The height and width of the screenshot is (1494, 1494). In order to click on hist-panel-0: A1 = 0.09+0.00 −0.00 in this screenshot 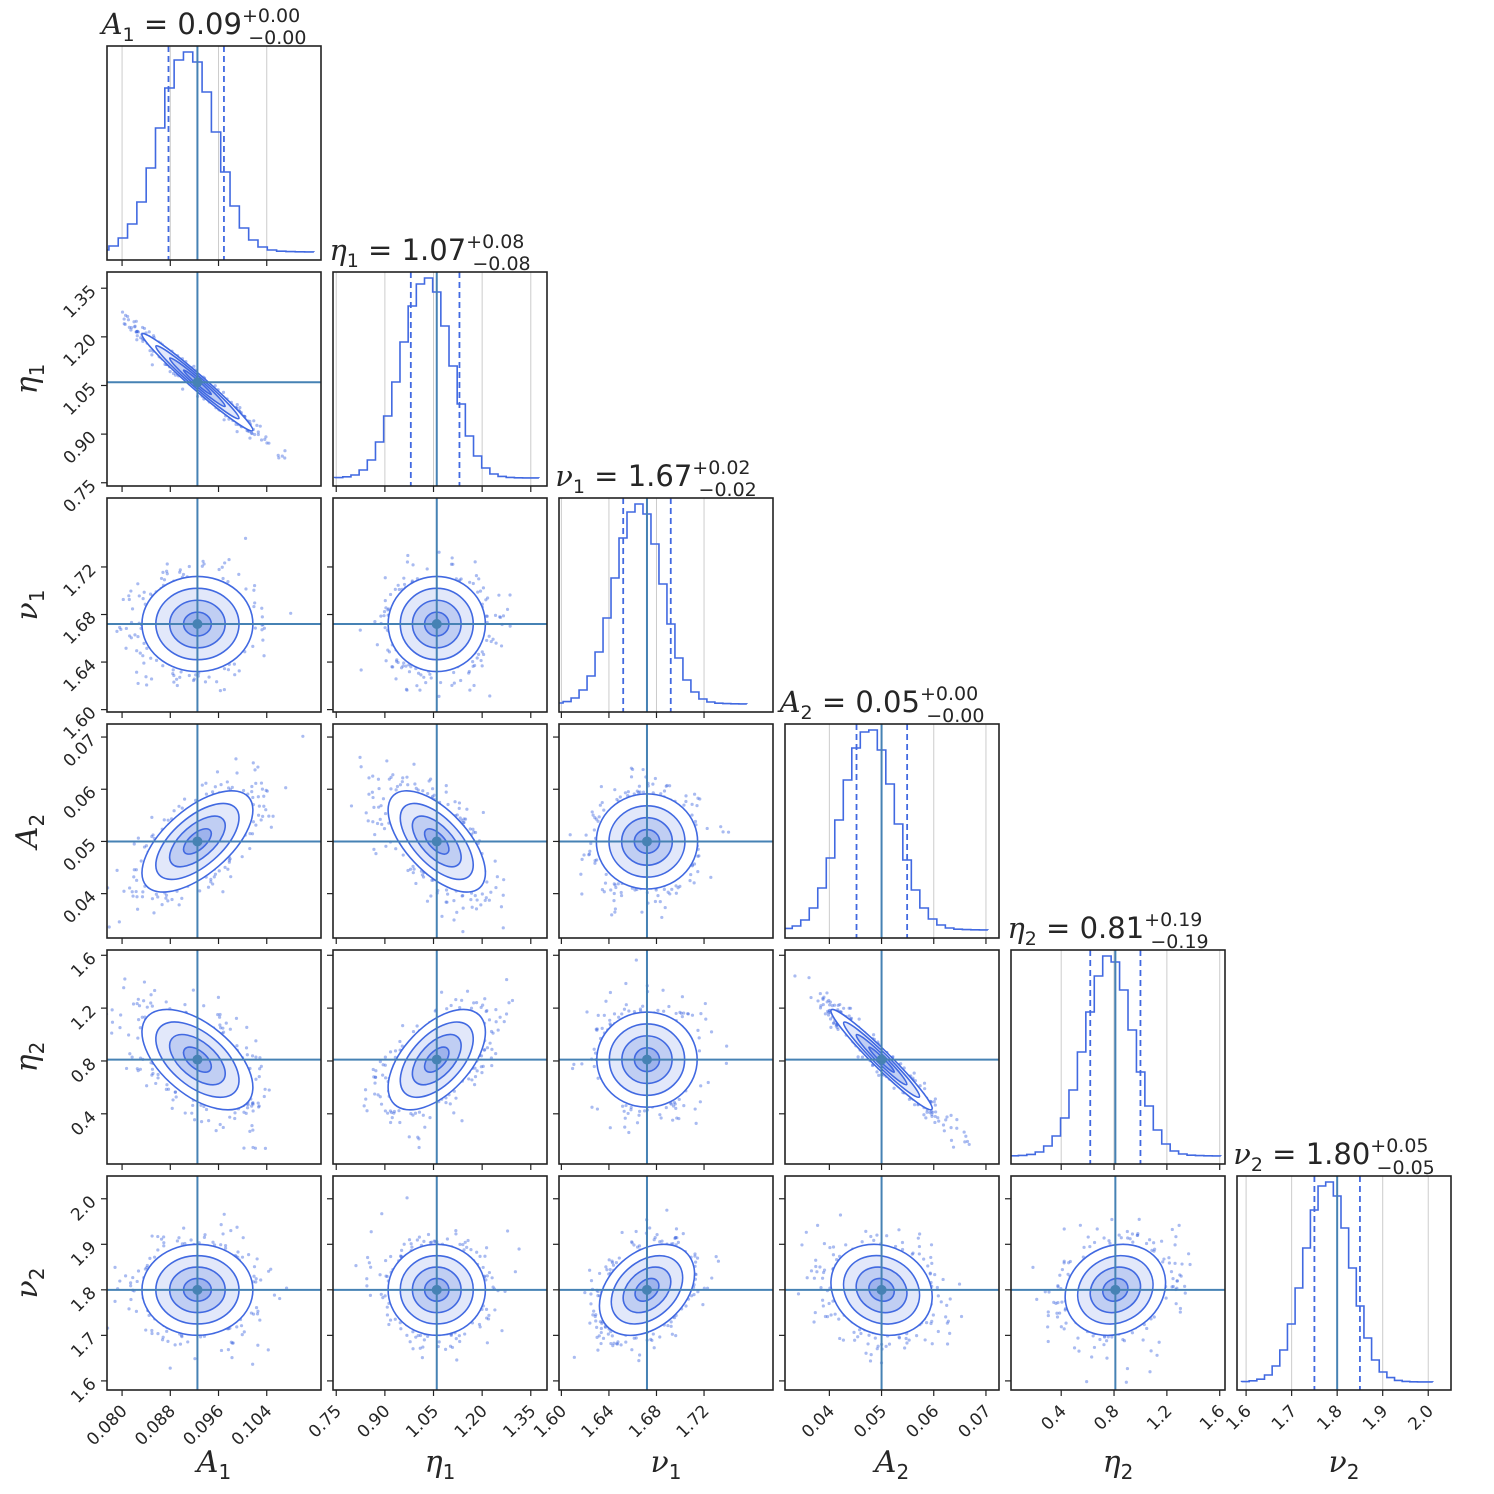, I will do `click(210, 135)`.